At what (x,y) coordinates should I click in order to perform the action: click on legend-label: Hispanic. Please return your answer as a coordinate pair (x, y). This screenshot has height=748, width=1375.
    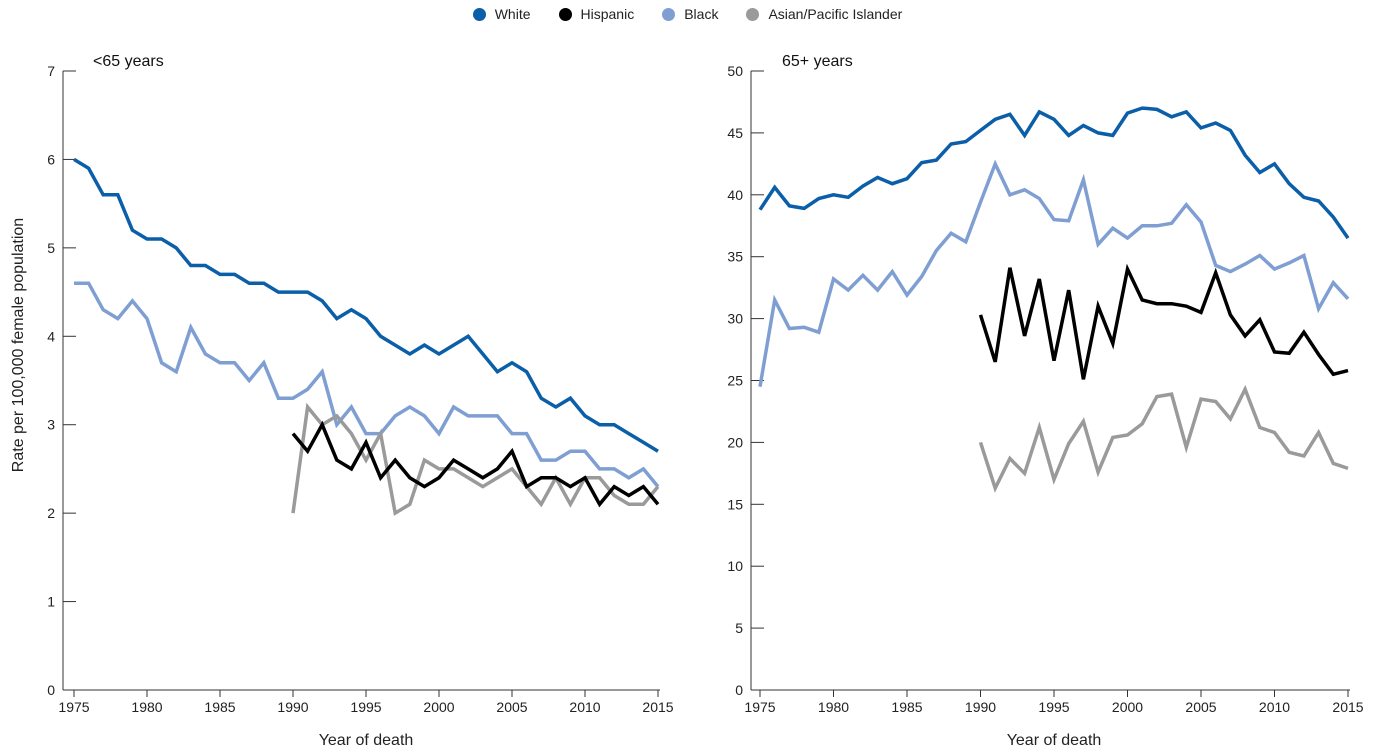
    Looking at the image, I should click on (607, 14).